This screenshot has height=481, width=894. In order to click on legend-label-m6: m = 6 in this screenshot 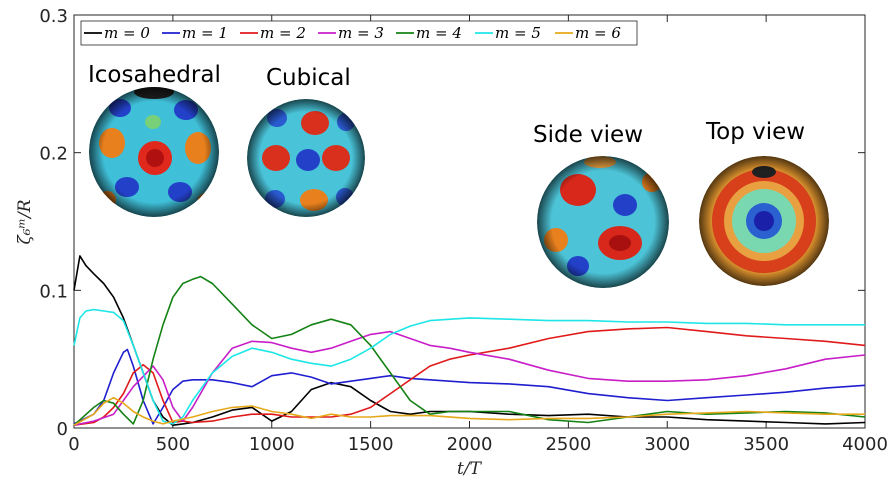, I will do `click(598, 33)`.